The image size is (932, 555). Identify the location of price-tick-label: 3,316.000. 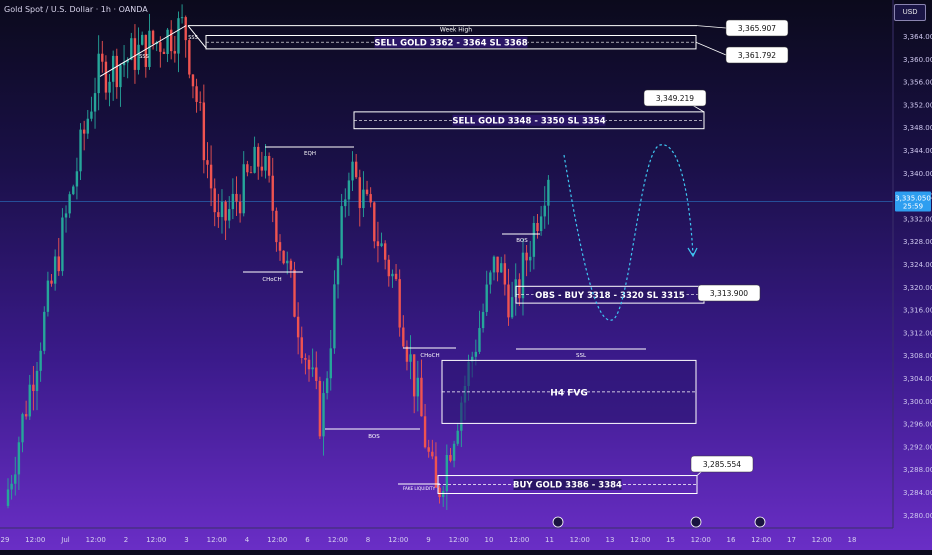
(917, 311).